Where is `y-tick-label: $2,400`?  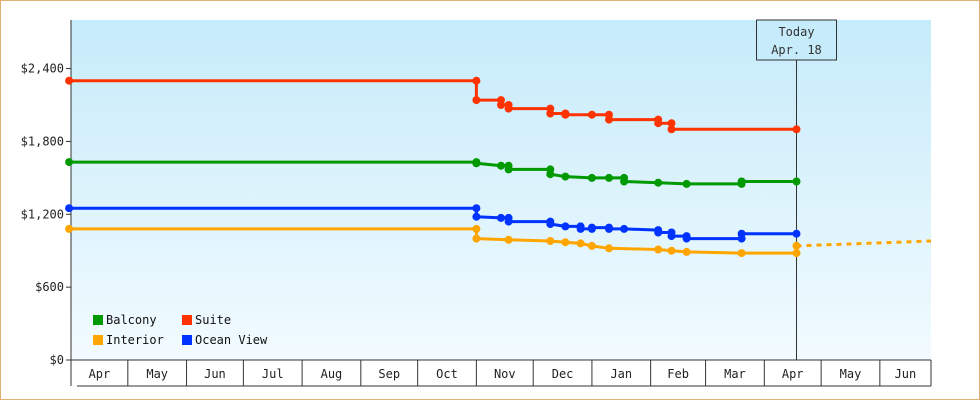
y-tick-label: $2,400 is located at coordinates (42, 69).